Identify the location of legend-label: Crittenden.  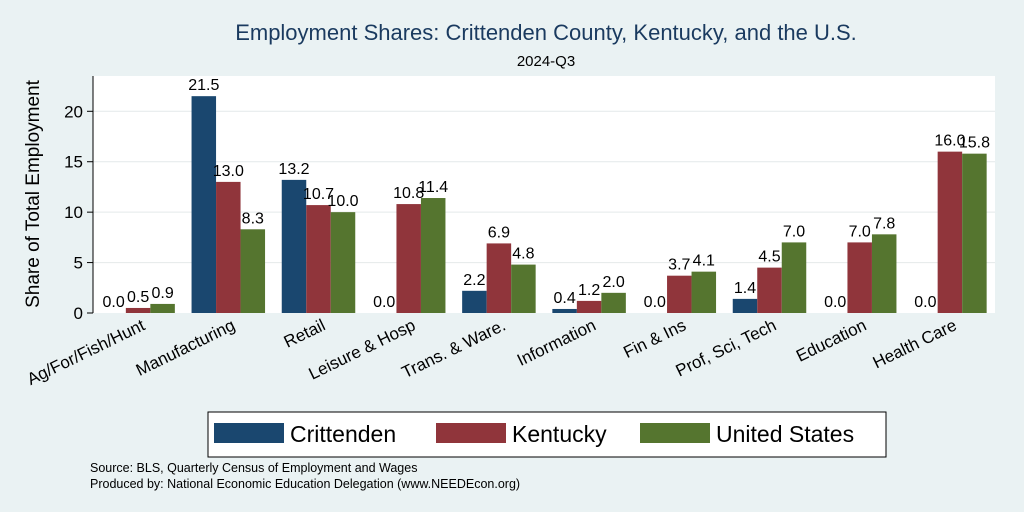
(343, 434).